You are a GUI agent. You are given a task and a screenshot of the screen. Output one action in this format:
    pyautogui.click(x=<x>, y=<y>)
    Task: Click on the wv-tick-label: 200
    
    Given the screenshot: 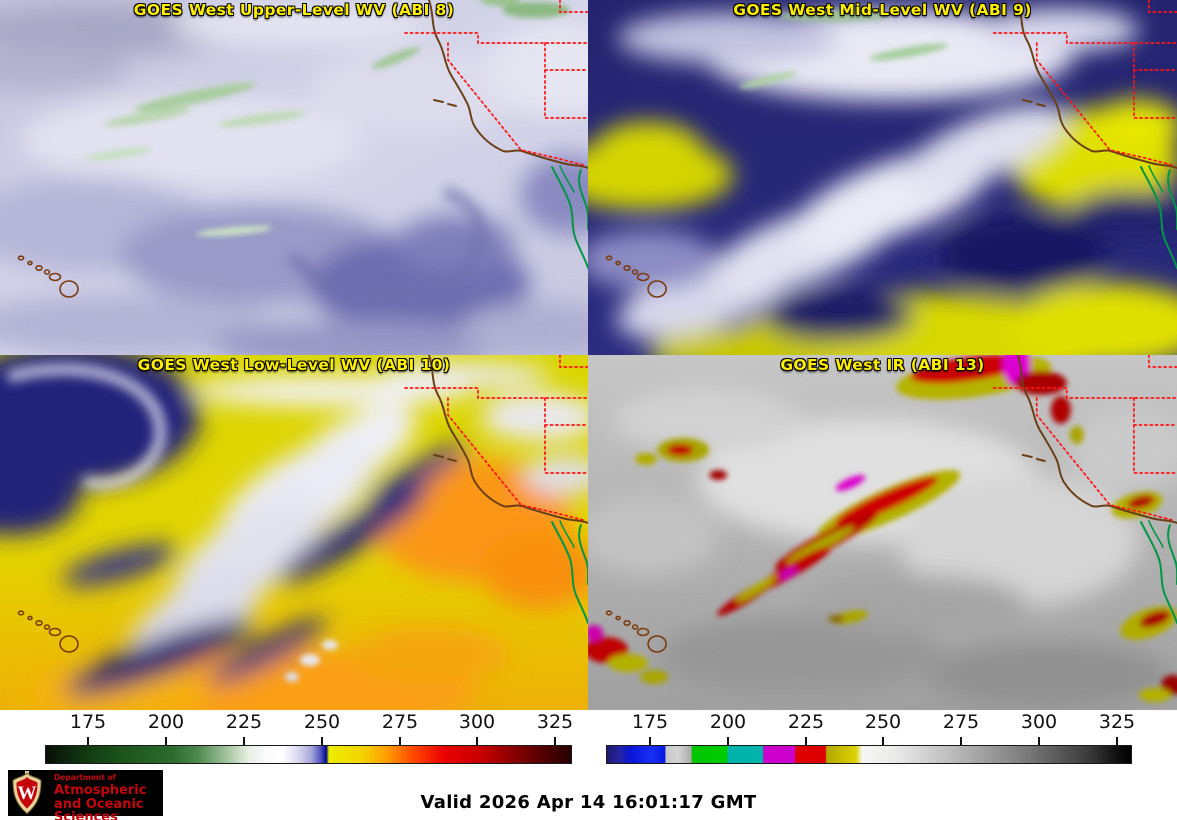 What is the action you would take?
    pyautogui.click(x=166, y=722)
    